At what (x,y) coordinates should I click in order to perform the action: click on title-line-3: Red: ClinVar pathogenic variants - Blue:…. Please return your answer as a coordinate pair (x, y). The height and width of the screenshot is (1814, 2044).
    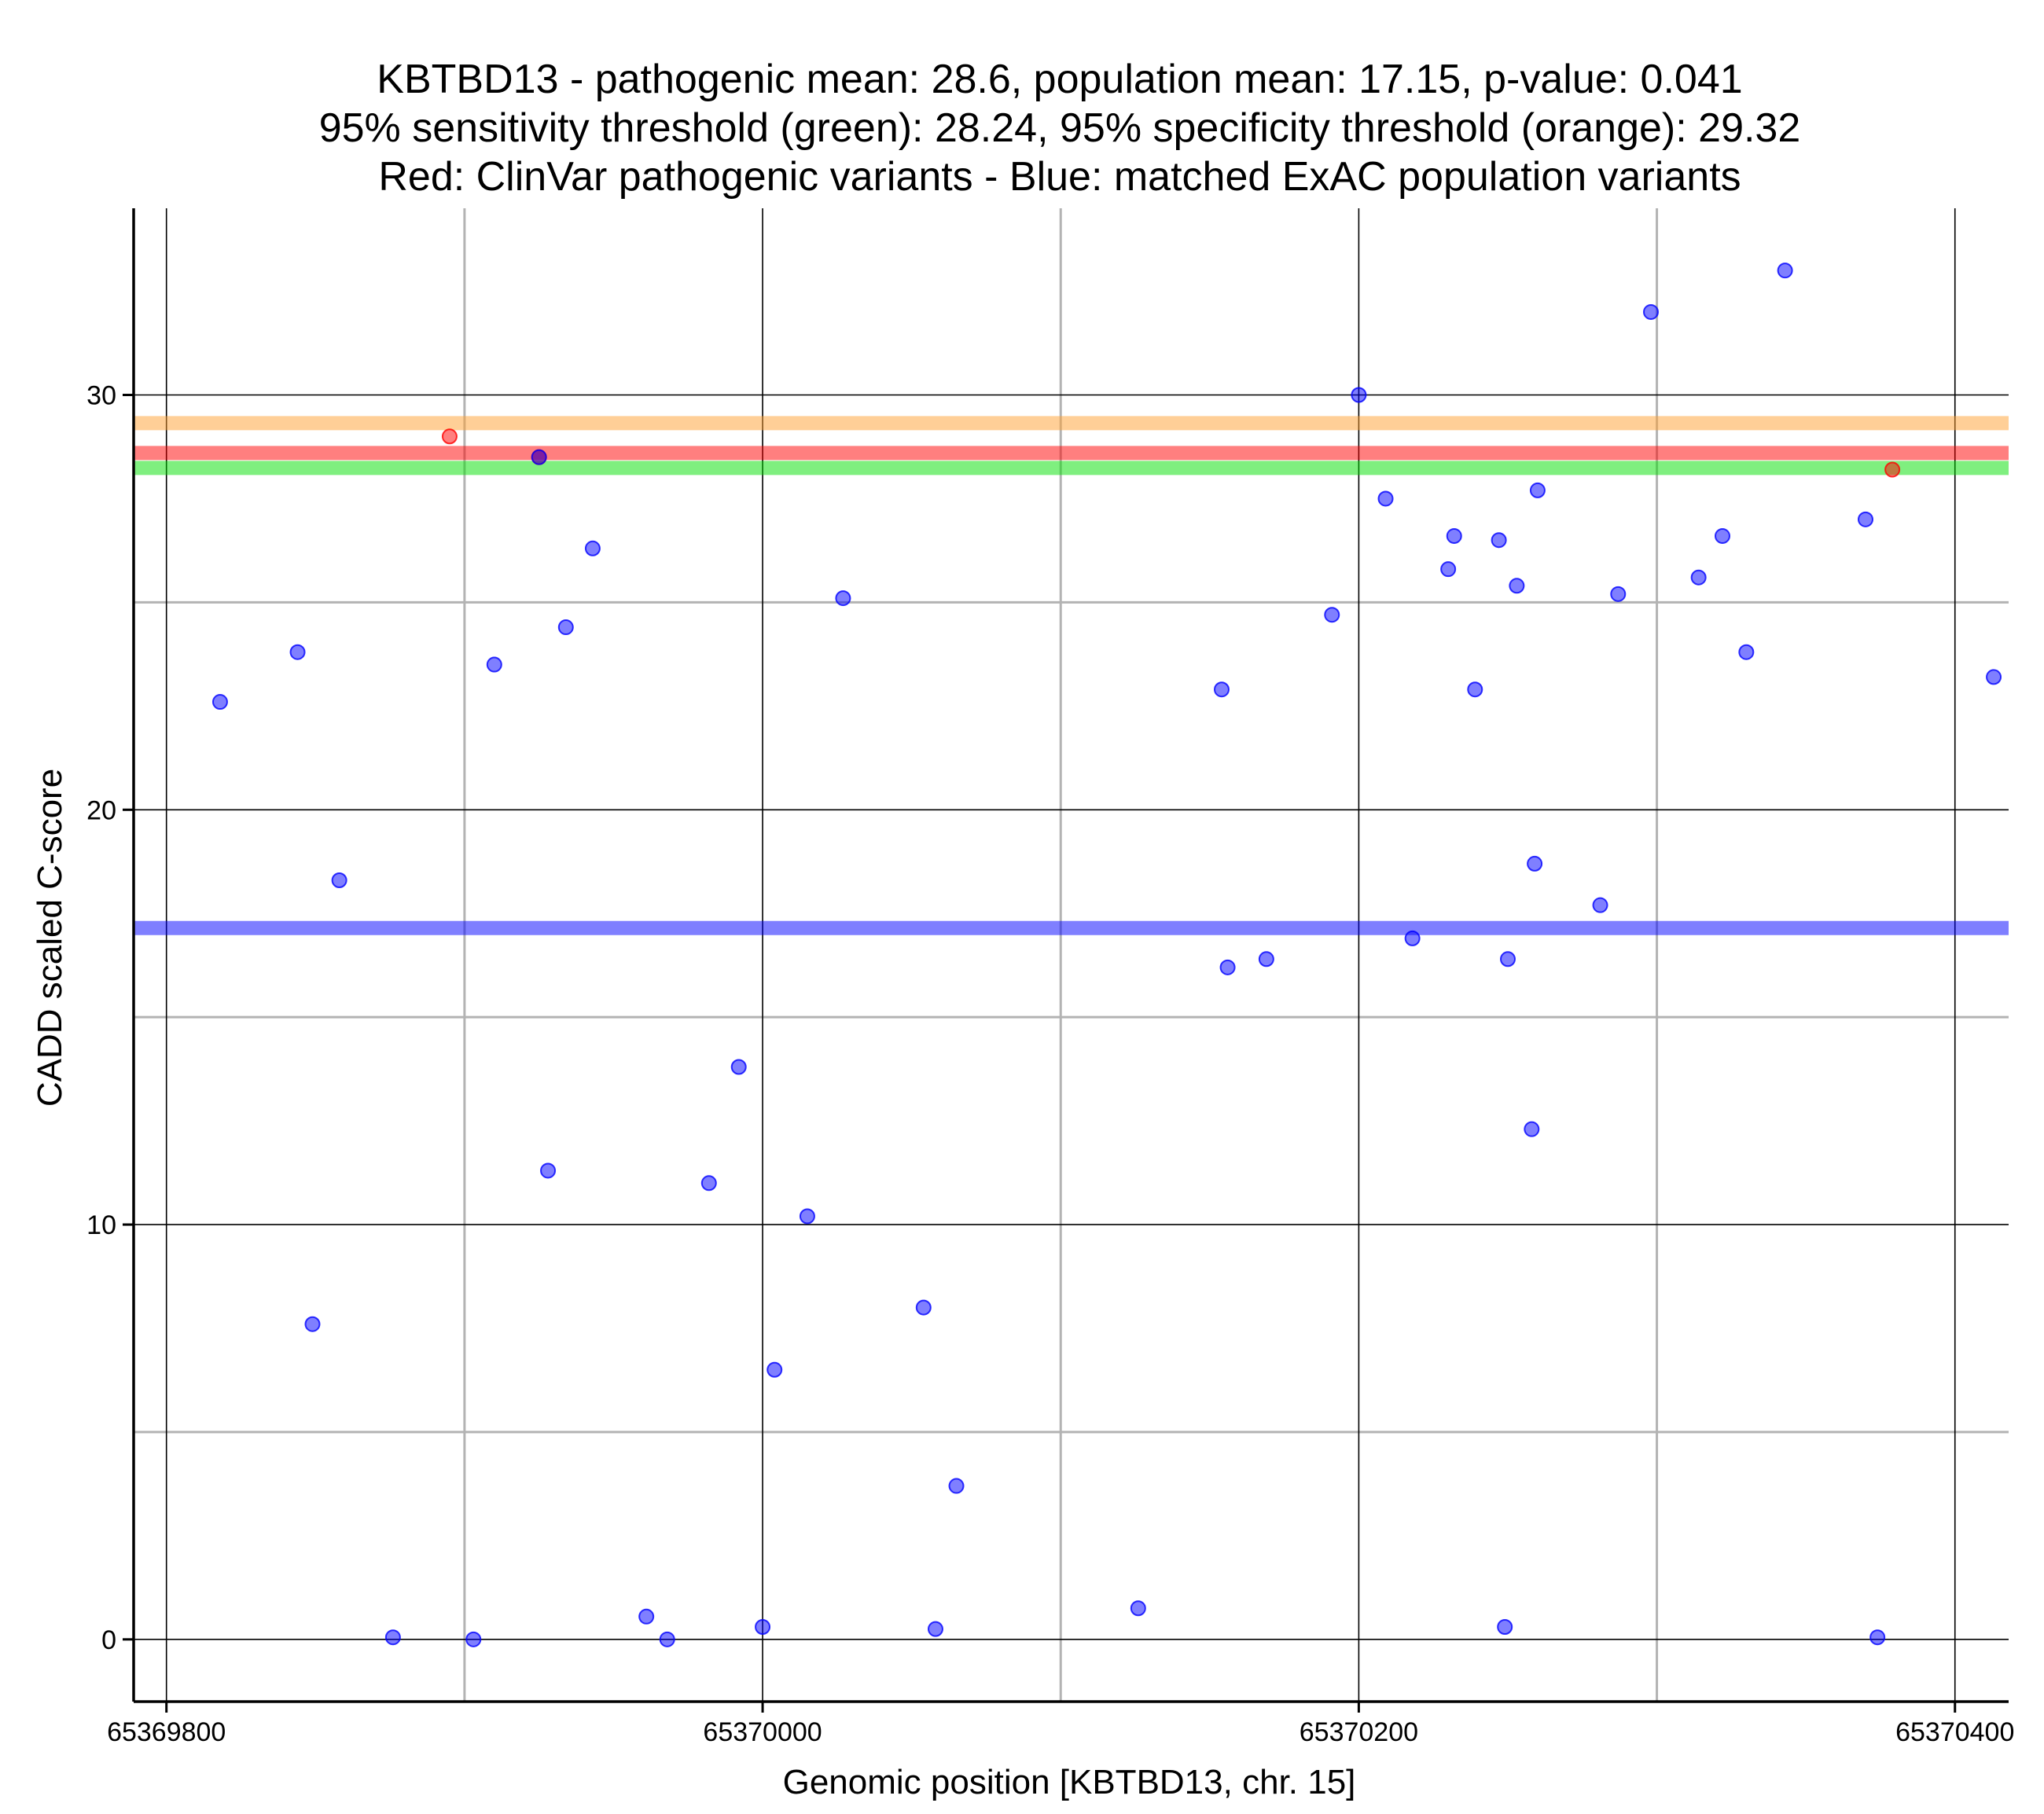
    Looking at the image, I should click on (1059, 177).